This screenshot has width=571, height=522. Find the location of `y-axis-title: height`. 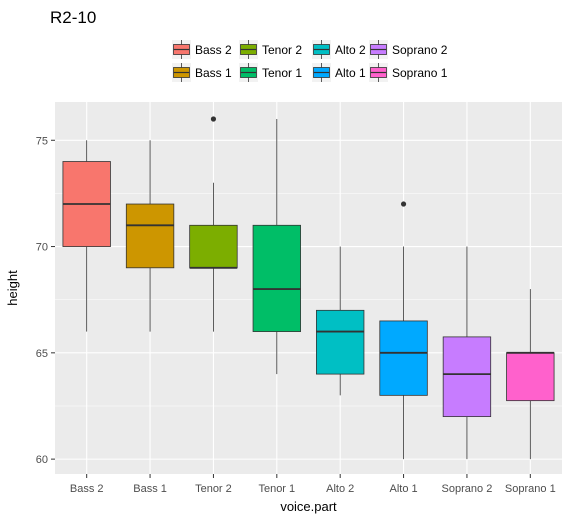

y-axis-title: height is located at coordinates (12, 288).